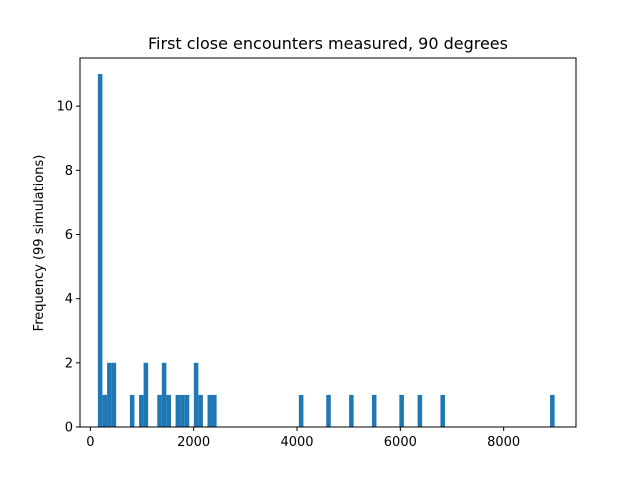 The image size is (640, 480). Describe the element at coordinates (90, 442) in the screenshot. I see `x-tick-label-0: 0` at that location.